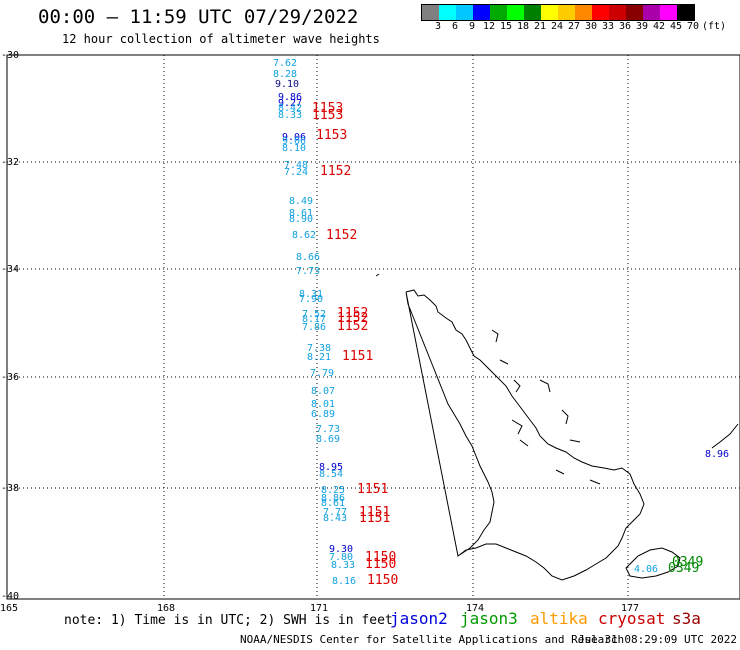 The width and height of the screenshot is (740, 650). I want to click on wave-height-label: 9.10, so click(287, 84).